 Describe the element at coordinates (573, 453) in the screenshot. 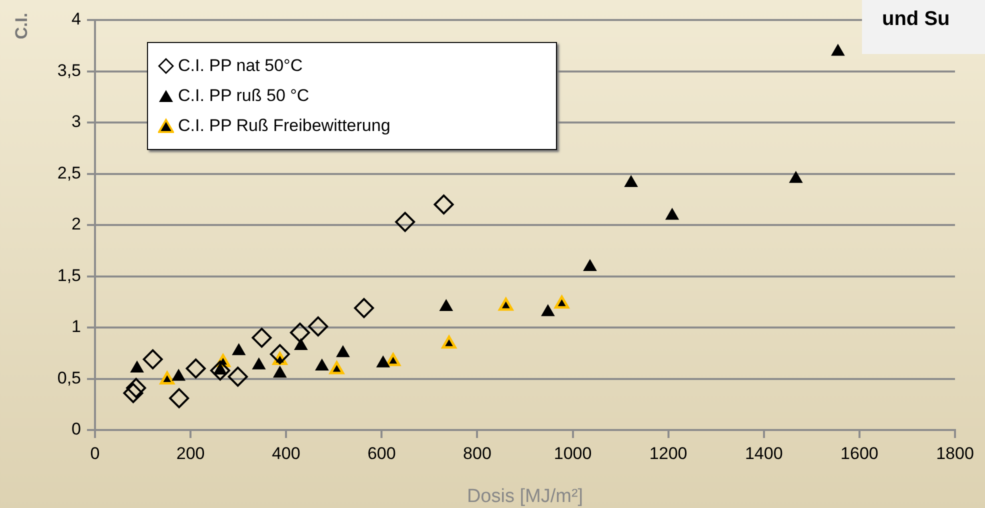

I see `x-tick-label: 1000` at that location.